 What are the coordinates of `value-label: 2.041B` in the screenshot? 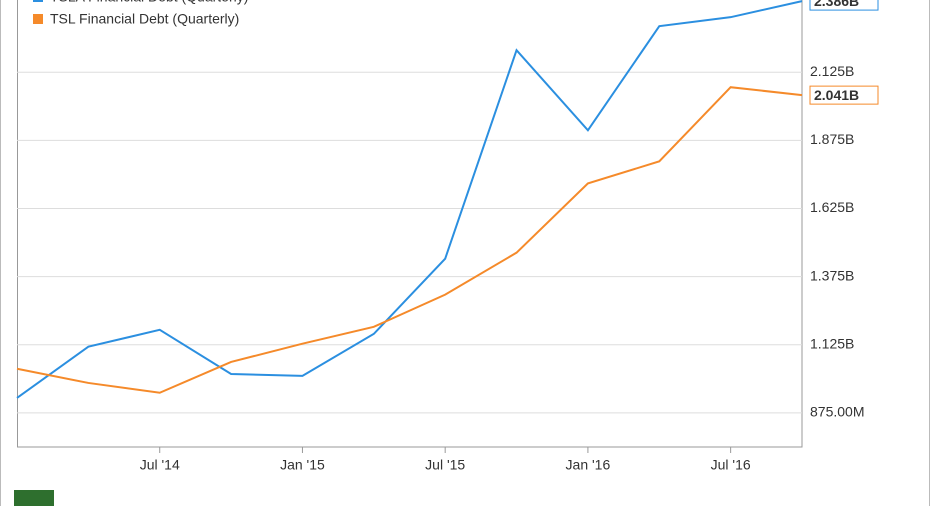 It's located at (836, 95).